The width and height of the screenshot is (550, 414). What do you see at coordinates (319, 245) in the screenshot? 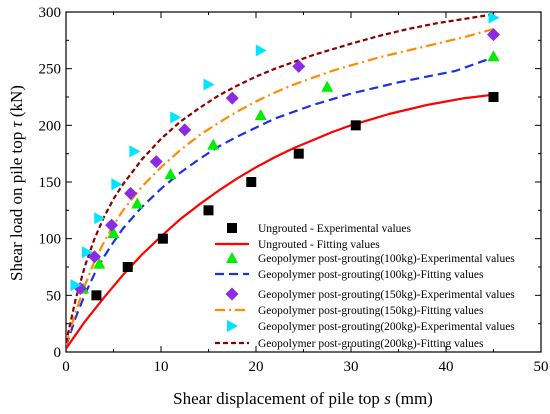
I see `legend-label: Ungrouted - Fitting values` at bounding box center [319, 245].